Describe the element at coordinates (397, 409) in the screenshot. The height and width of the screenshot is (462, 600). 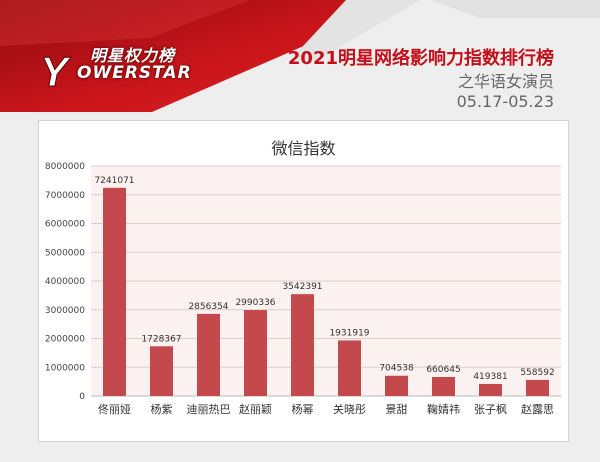
I see `x-tick-label: 景甜` at that location.